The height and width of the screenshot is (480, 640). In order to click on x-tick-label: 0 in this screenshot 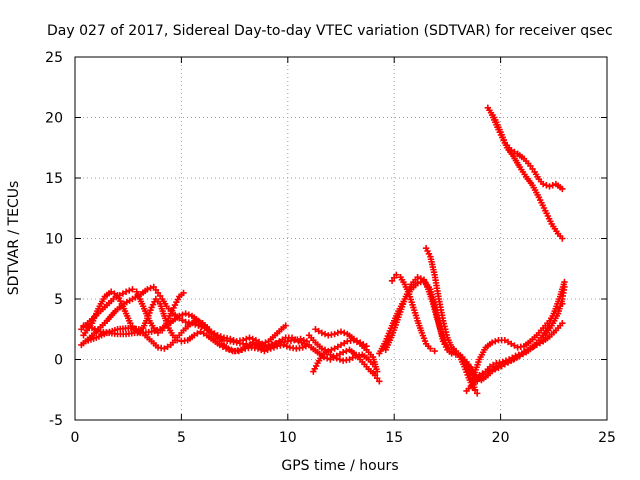, I will do `click(75, 438)`.